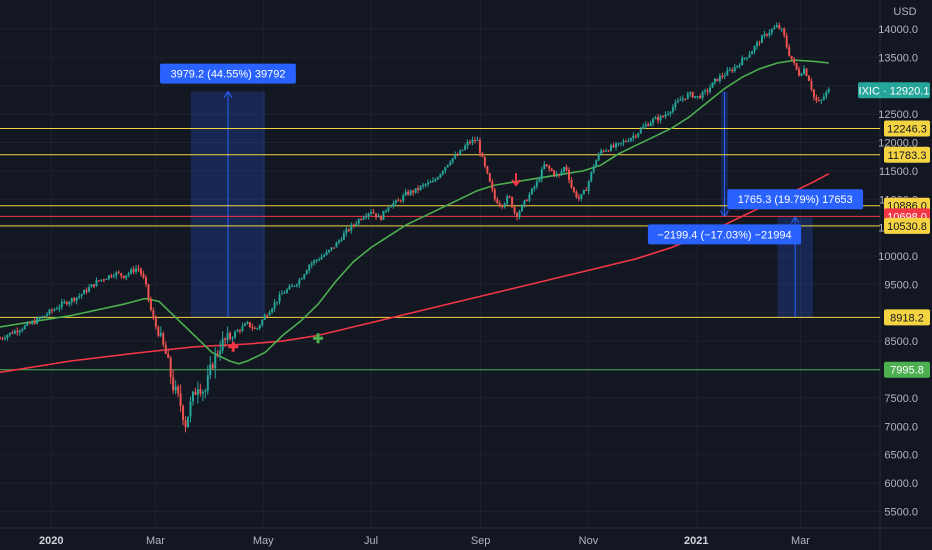 The image size is (932, 550). I want to click on x-tick-label: Mar, so click(800, 541).